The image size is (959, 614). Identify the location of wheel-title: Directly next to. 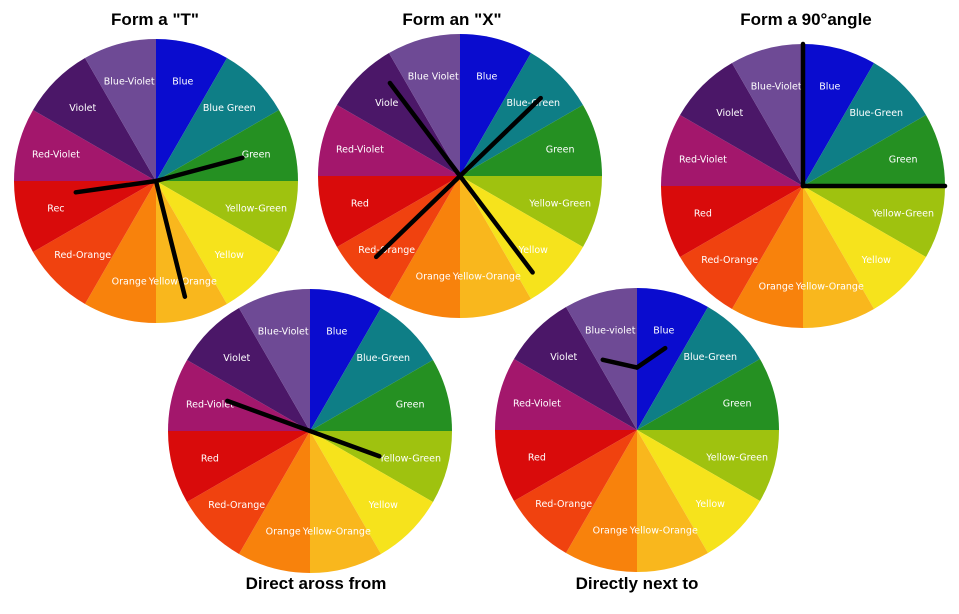
(637, 583).